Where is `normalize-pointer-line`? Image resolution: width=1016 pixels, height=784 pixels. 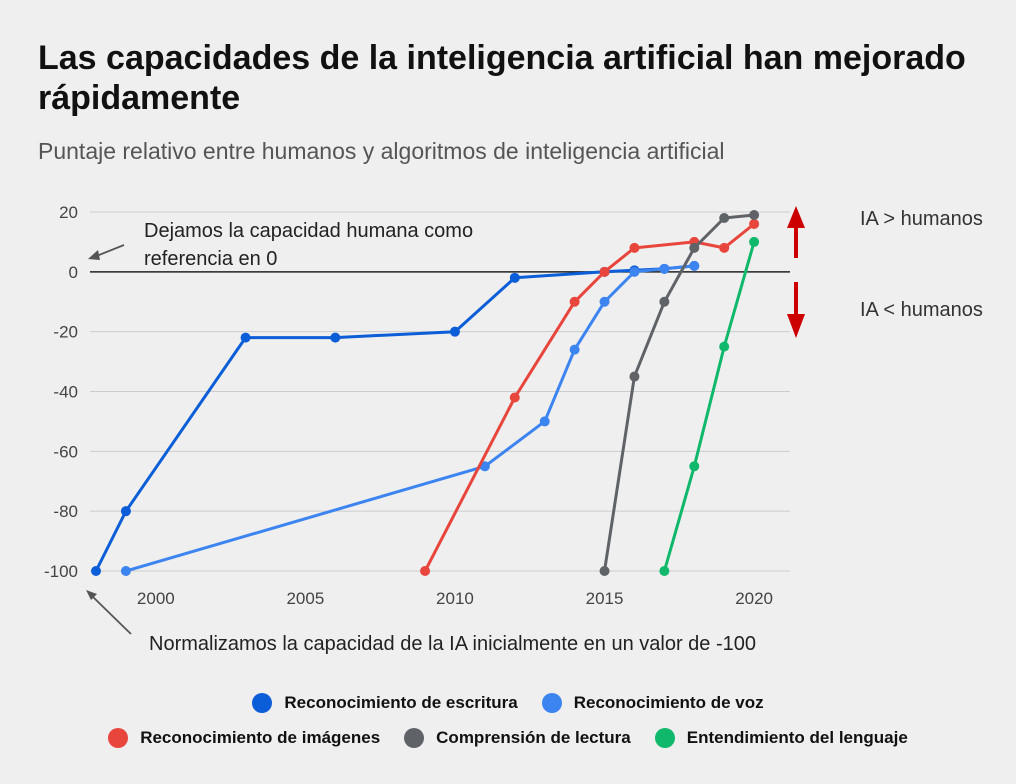 normalize-pointer-line is located at coordinates (111, 615).